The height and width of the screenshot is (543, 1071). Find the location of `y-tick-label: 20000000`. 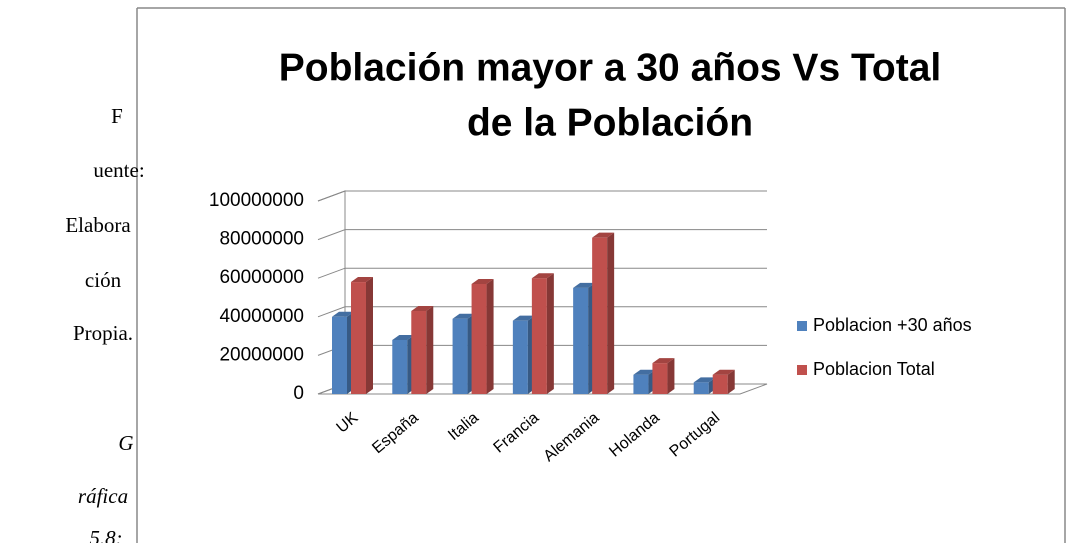

y-tick-label: 20000000 is located at coordinates (261, 354).